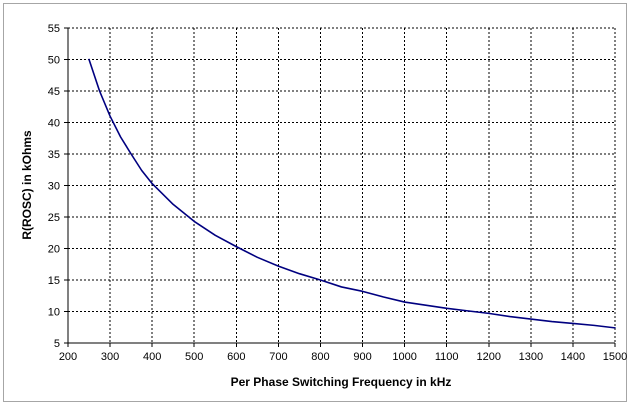 This screenshot has height=405, width=630. I want to click on y-tick-label: 40, so click(54, 124).